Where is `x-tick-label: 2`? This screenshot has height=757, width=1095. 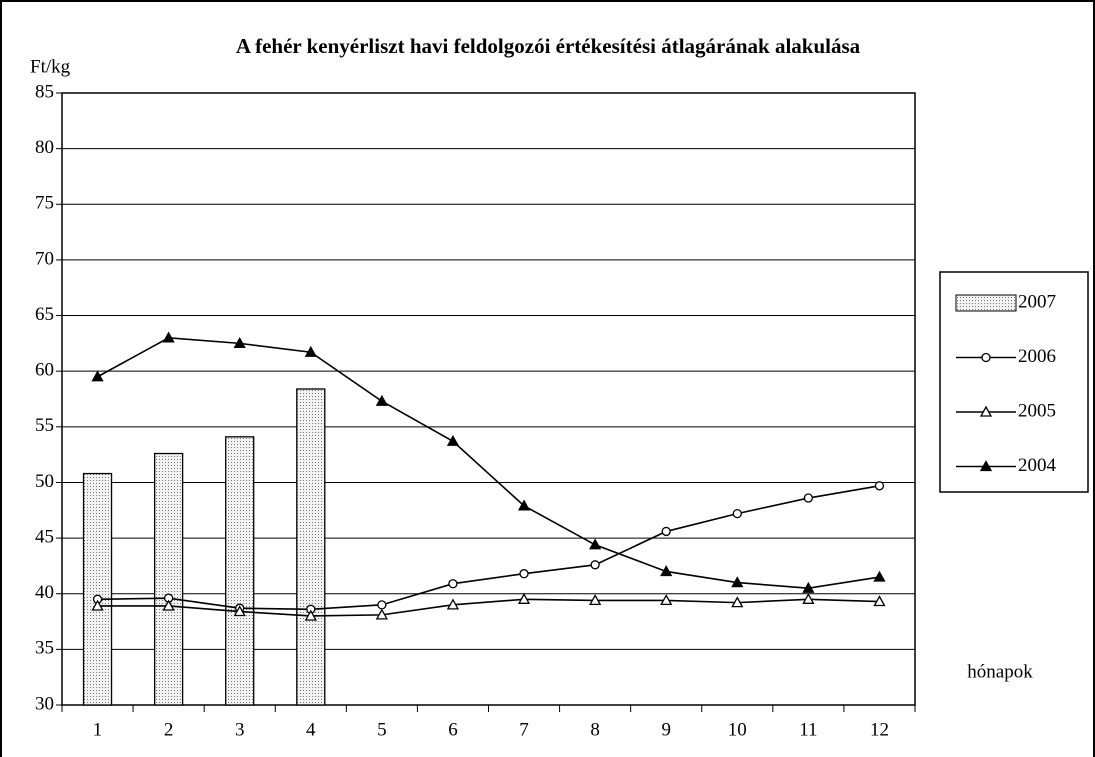
x-tick-label: 2 is located at coordinates (169, 729).